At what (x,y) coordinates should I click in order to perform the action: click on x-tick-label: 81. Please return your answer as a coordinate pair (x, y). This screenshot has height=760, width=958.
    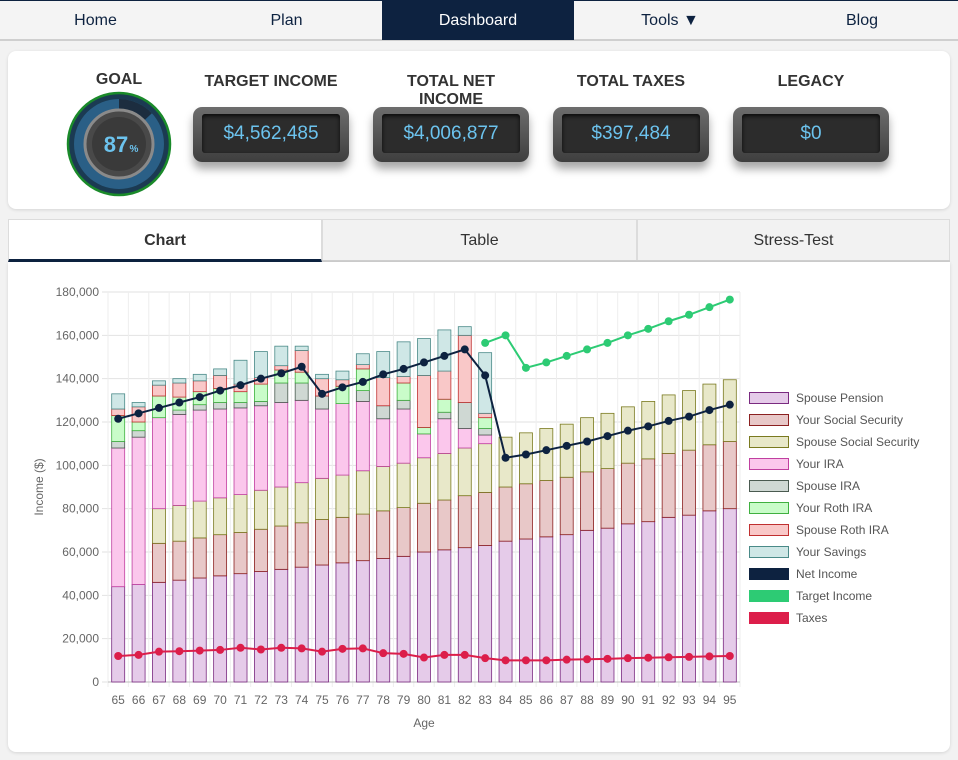
    Looking at the image, I should click on (445, 700).